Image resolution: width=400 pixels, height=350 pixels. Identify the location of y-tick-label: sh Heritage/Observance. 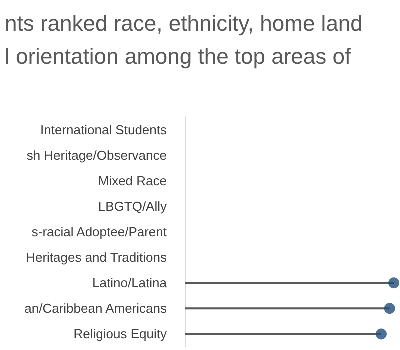
(96, 155).